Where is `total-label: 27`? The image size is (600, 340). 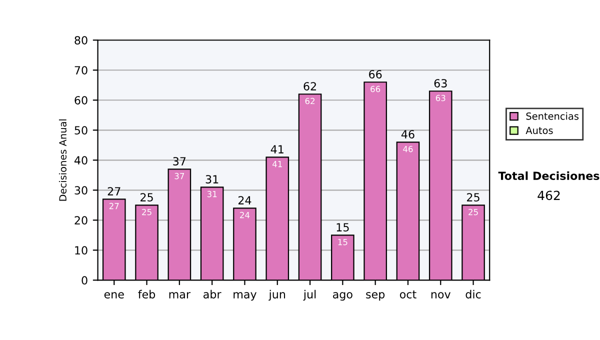 total-label: 27 is located at coordinates (114, 191).